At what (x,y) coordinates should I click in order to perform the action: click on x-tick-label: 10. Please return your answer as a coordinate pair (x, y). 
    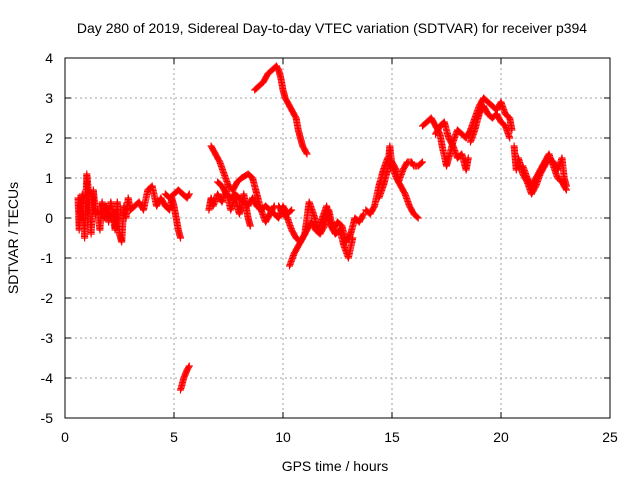
    Looking at the image, I should click on (283, 437).